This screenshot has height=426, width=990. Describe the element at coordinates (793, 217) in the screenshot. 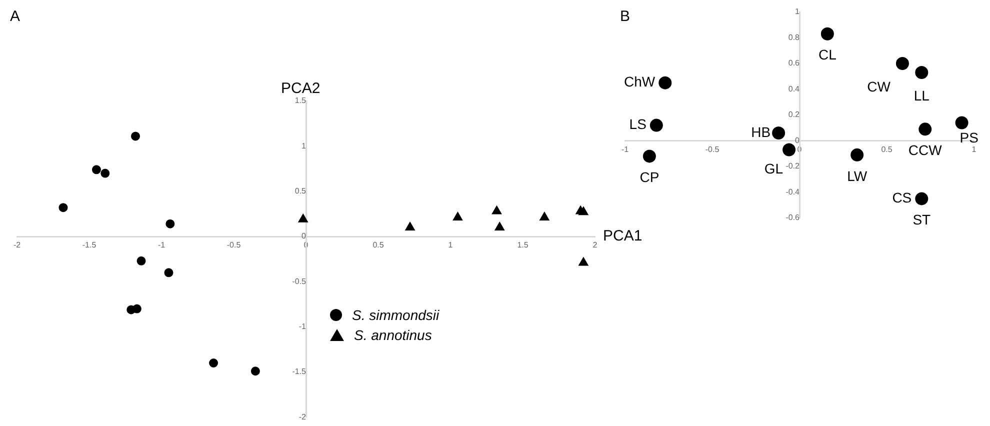

I see `y-tick-label: -0.6` at that location.